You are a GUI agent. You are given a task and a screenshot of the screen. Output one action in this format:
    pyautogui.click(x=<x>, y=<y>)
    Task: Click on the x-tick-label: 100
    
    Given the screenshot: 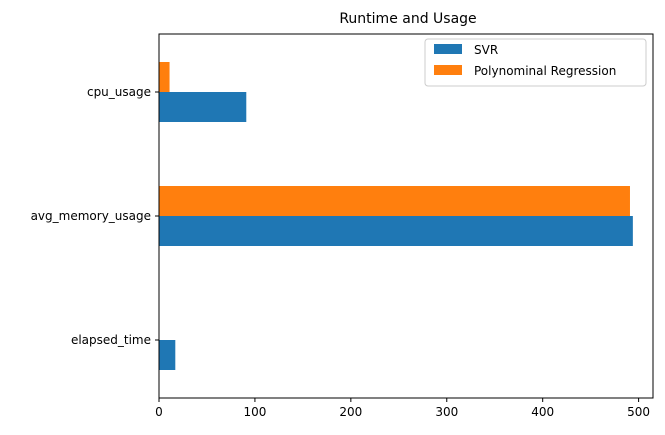 What is the action you would take?
    pyautogui.click(x=254, y=412)
    